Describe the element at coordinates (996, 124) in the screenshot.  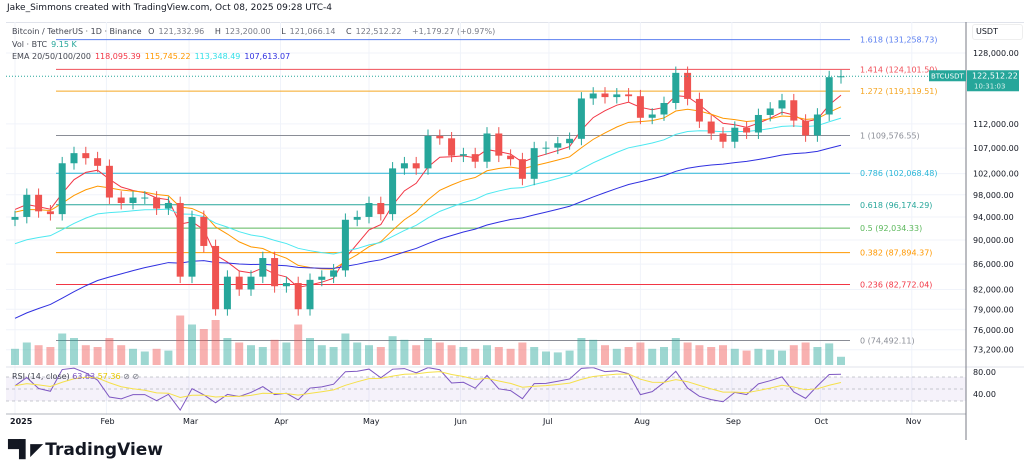
I see `price-tick-label: 112,000.00` at that location.